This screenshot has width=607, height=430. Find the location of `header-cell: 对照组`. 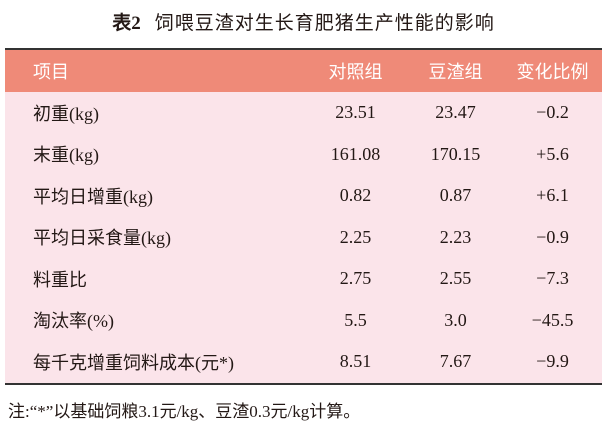

header-cell: 对照组 is located at coordinates (355, 70).